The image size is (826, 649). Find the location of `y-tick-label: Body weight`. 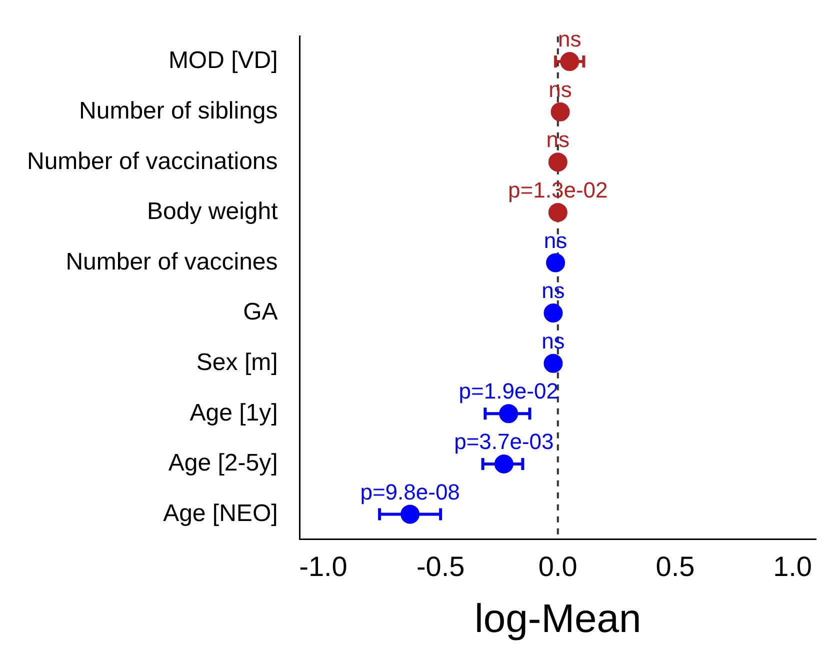

y-tick-label: Body weight is located at coordinates (212, 212).